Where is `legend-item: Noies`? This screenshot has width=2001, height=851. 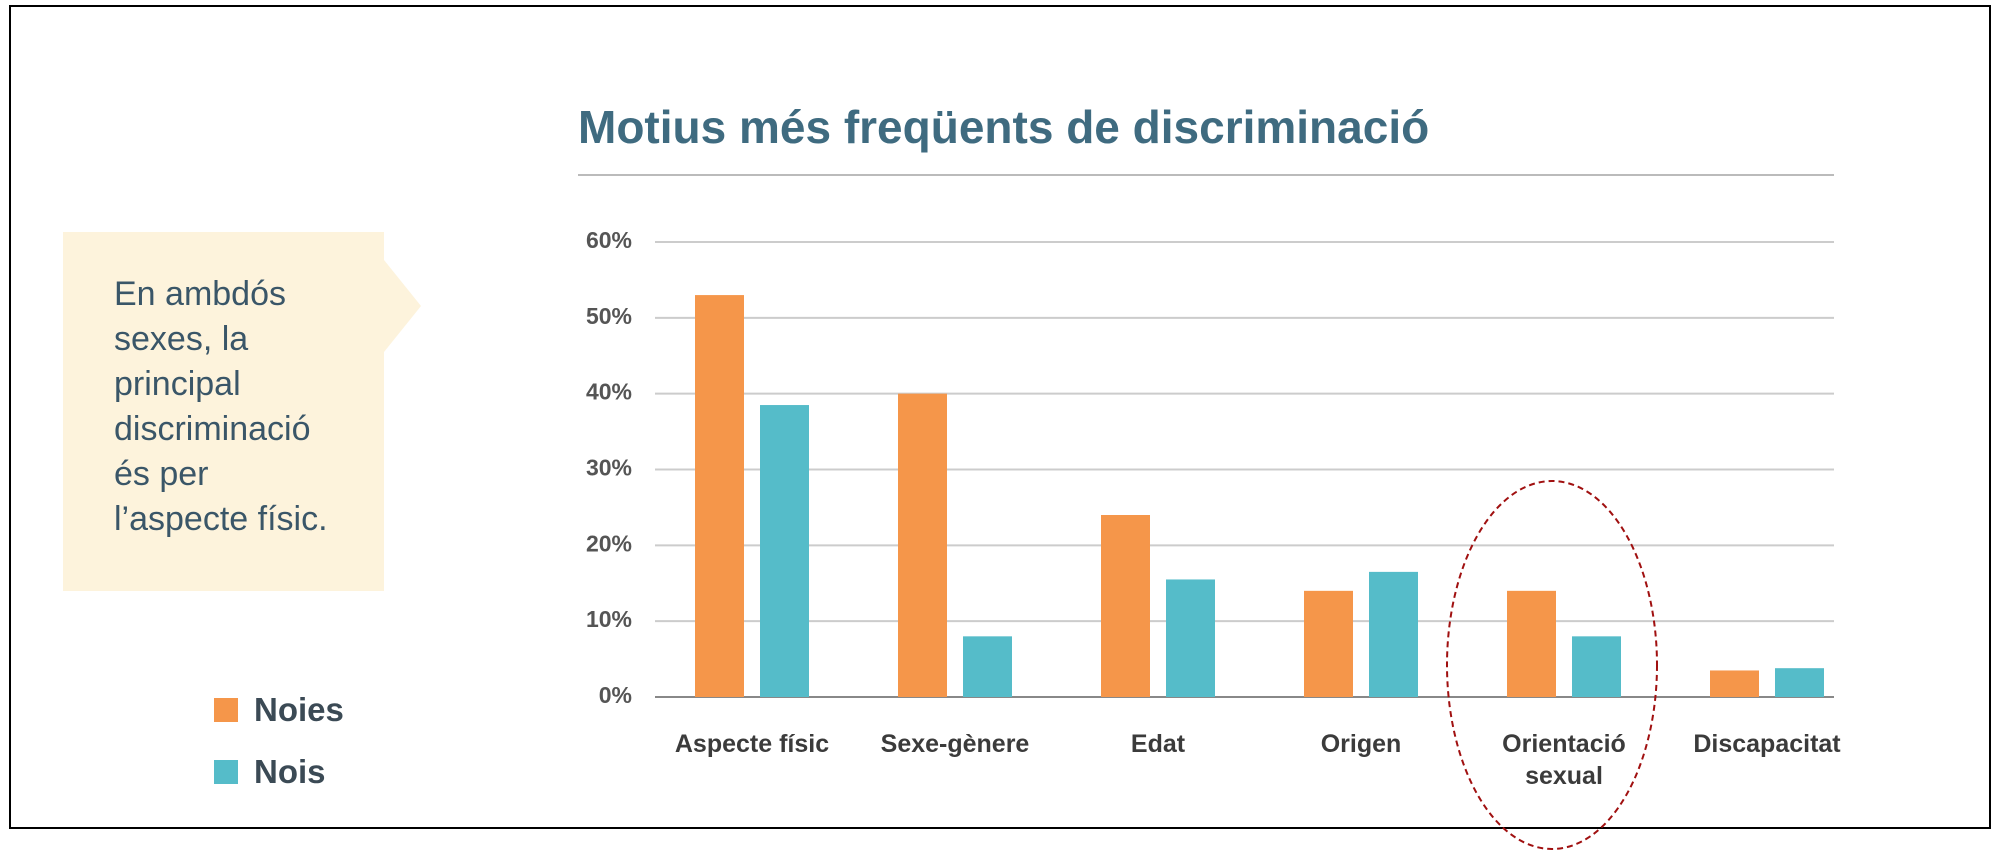 legend-item: Noies is located at coordinates (279, 710).